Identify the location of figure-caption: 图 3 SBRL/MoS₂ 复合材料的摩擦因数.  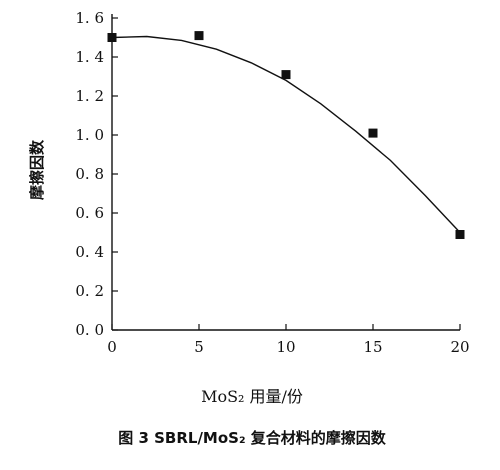
(252, 438).